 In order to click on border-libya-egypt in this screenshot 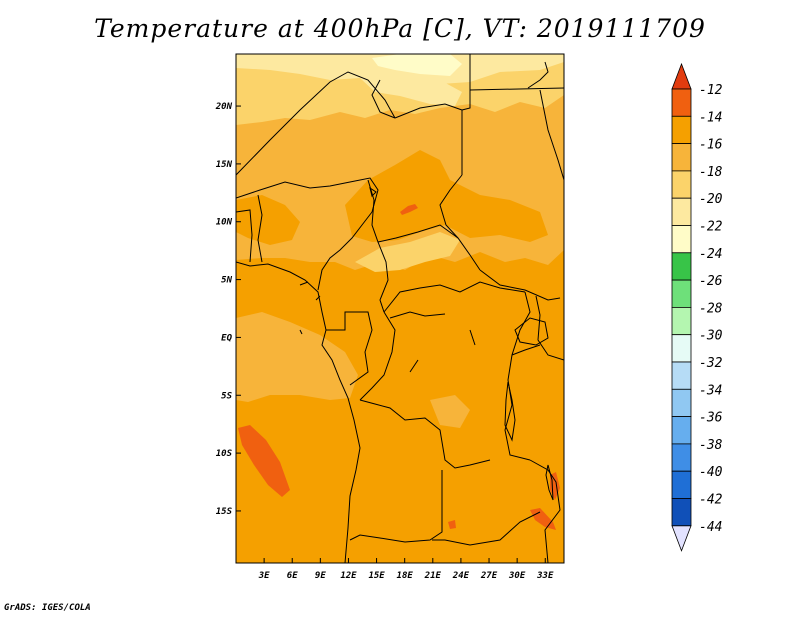, I will do `click(466, 82)`.